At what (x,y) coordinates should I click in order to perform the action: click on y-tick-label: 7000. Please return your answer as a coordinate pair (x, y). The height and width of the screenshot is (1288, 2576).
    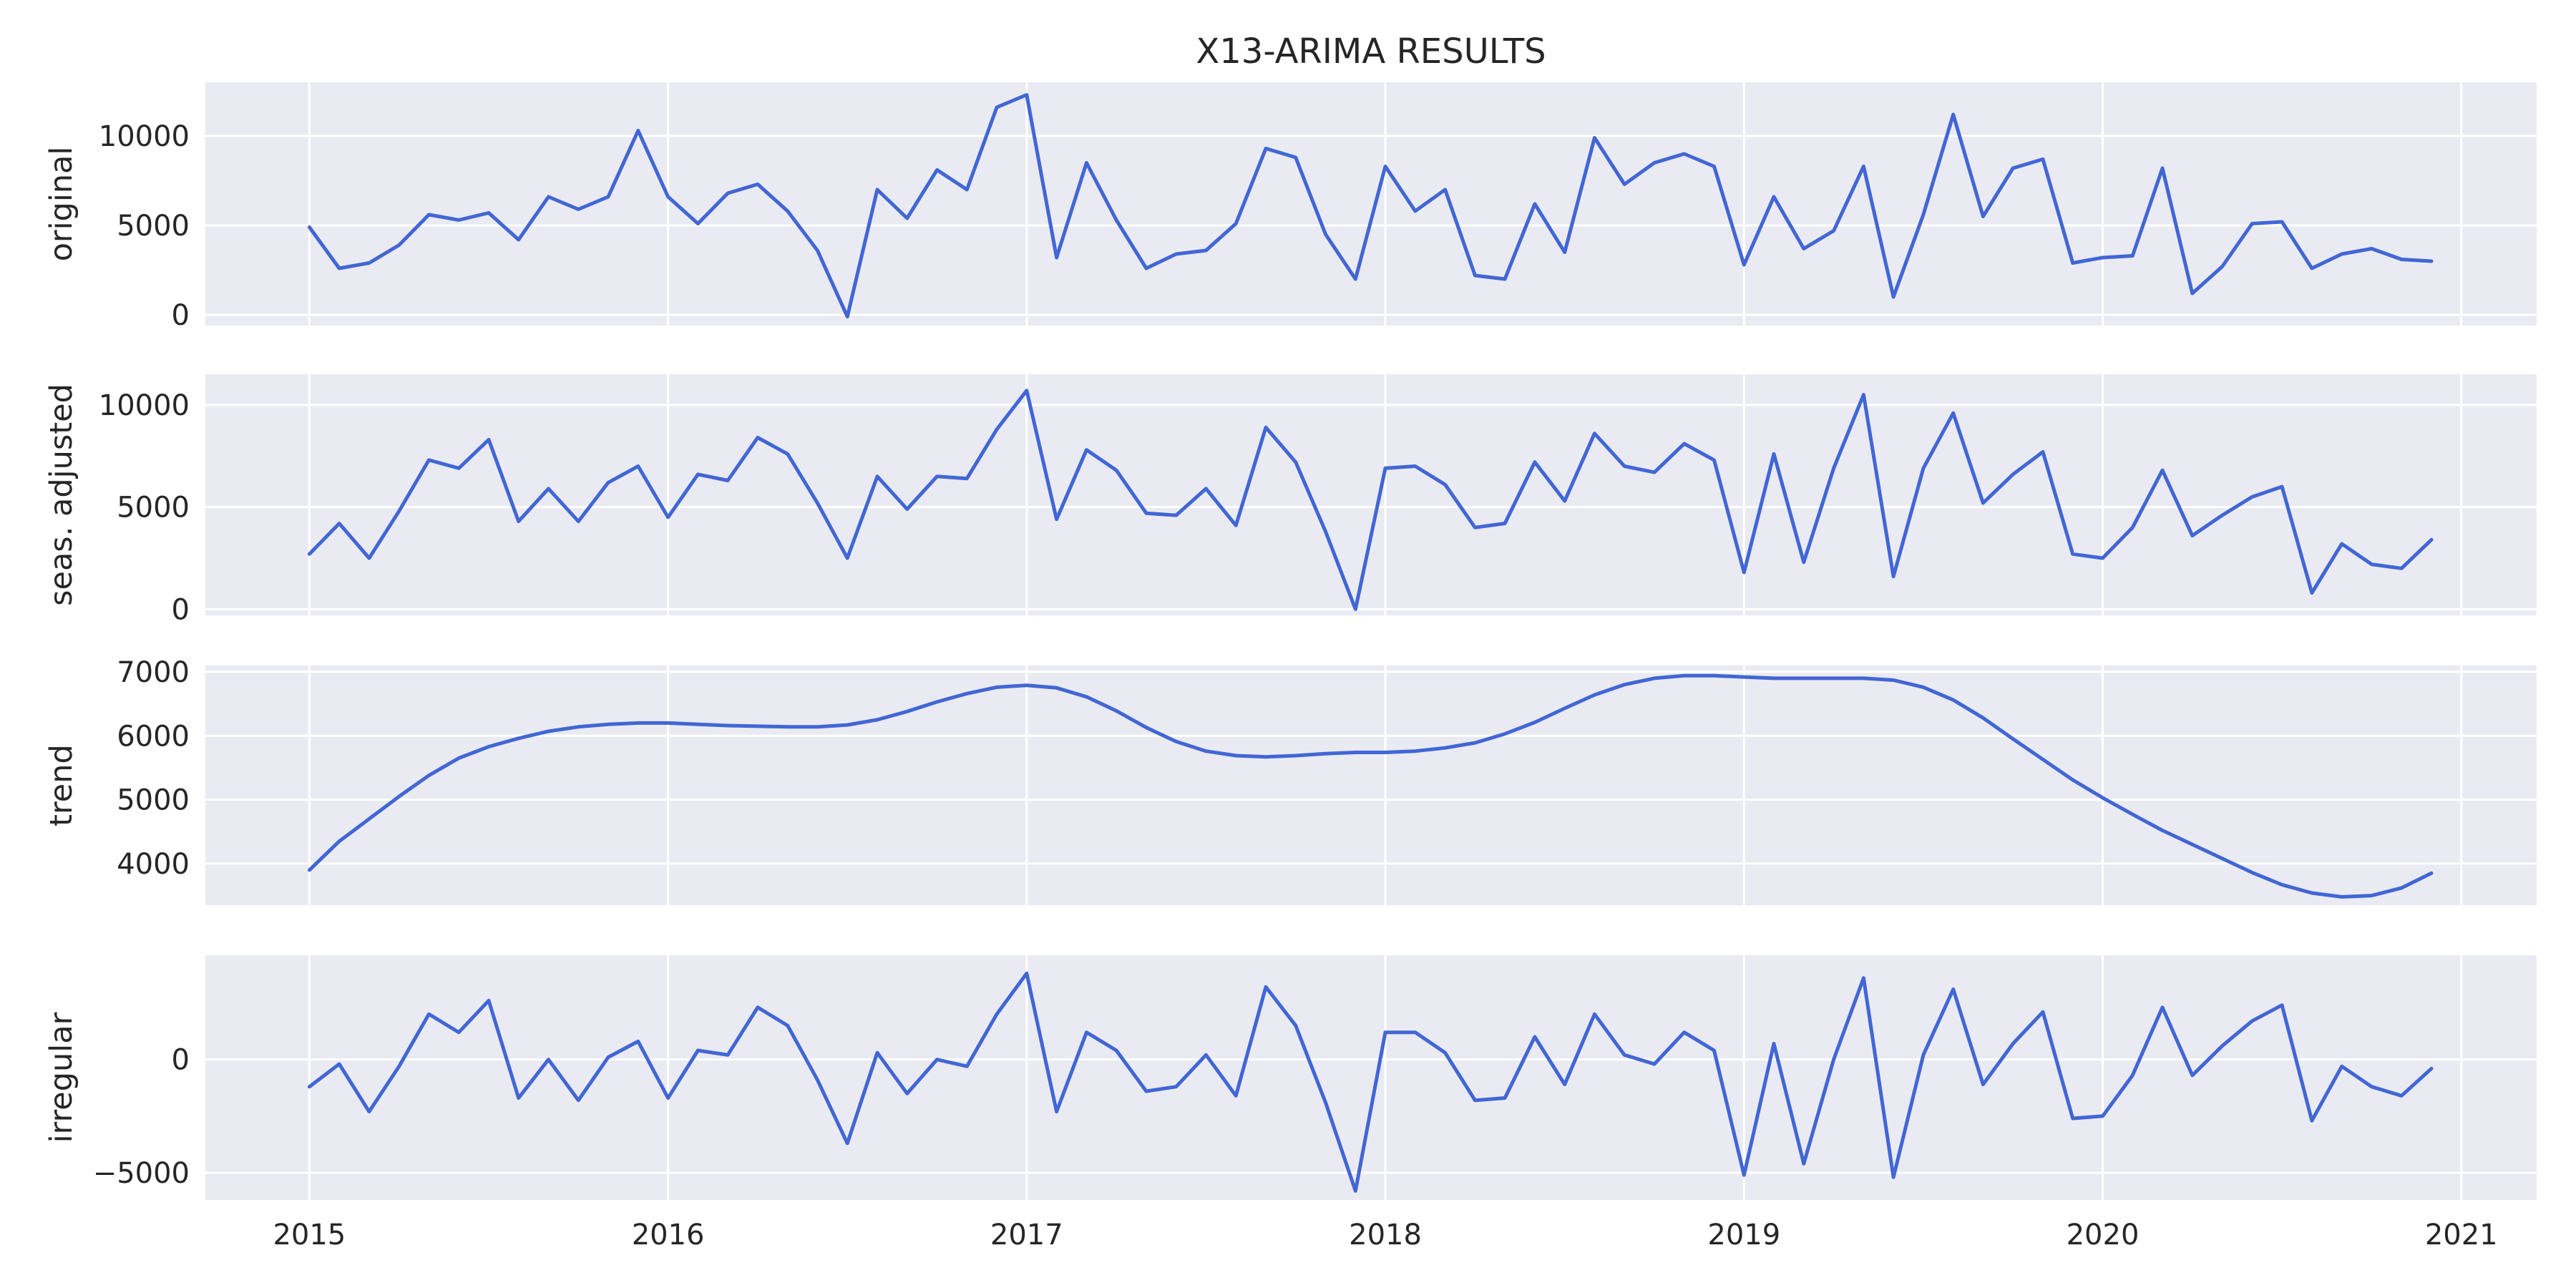
    Looking at the image, I should click on (153, 672).